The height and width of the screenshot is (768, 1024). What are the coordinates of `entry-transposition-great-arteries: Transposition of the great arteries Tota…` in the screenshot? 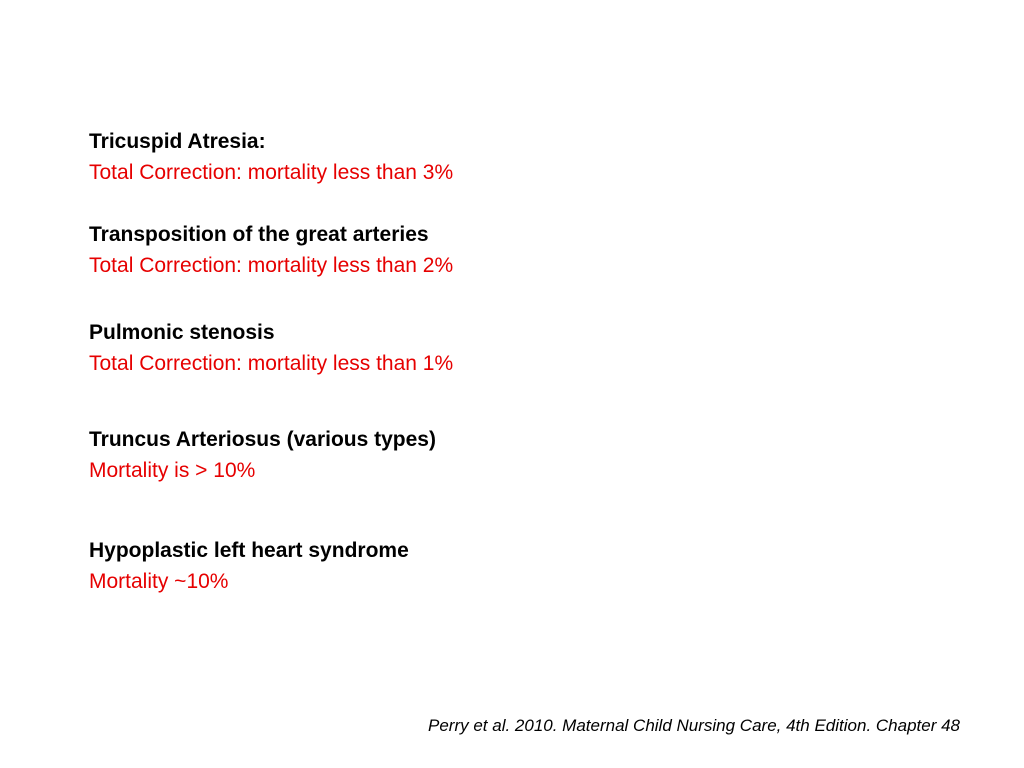 It's located at (439, 250).